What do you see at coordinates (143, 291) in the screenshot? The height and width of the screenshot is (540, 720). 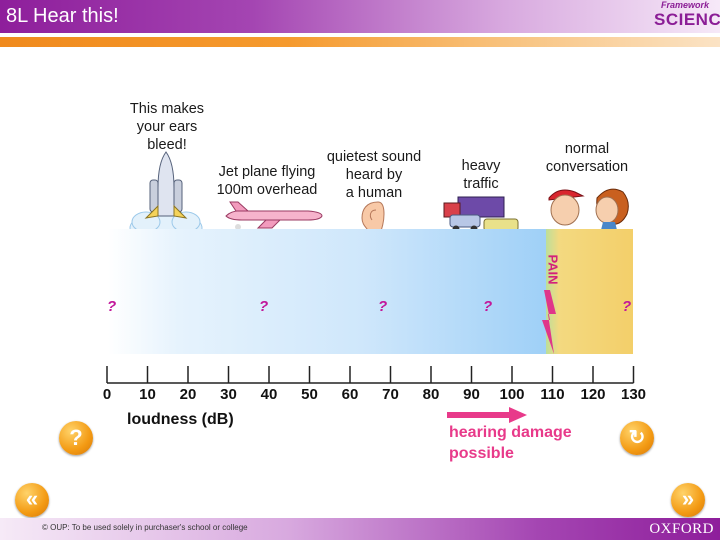 I see `scale-fade-band` at bounding box center [143, 291].